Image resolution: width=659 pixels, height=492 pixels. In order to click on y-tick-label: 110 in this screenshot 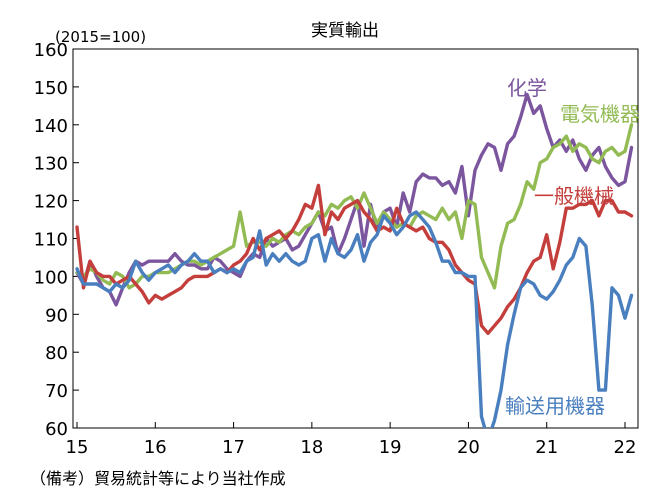, I will do `click(51, 240)`.